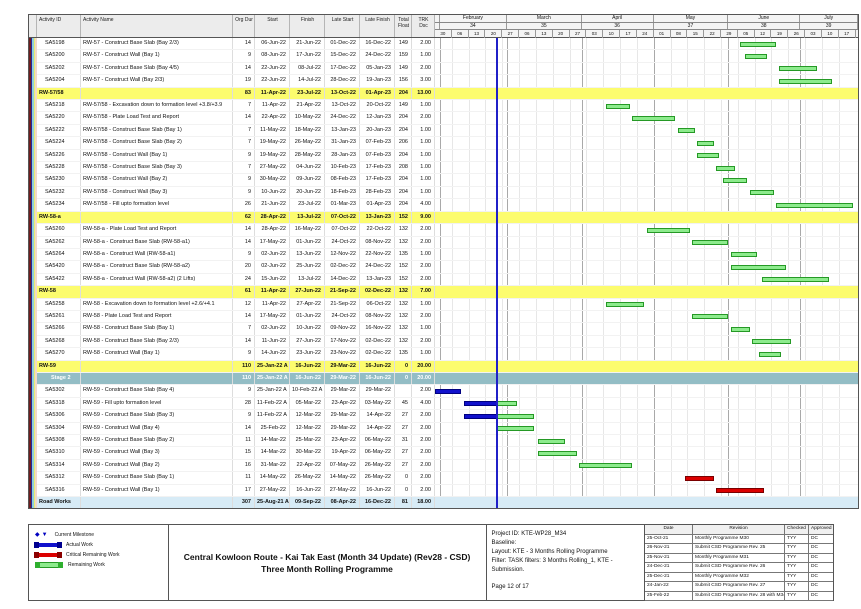  Describe the element at coordinates (746, 34) in the screenshot. I see `week-tick-label: 05` at that location.